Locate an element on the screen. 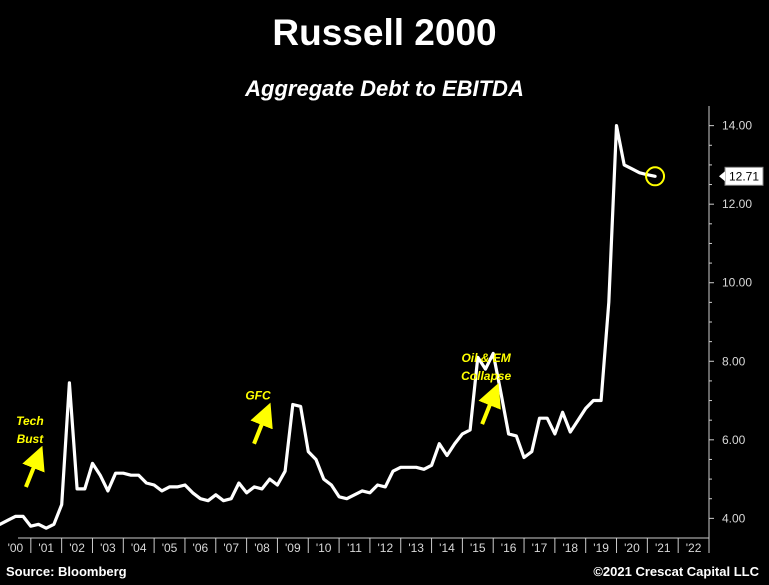  copyright-note: ©2021 Crescat Capital LLC is located at coordinates (676, 571).